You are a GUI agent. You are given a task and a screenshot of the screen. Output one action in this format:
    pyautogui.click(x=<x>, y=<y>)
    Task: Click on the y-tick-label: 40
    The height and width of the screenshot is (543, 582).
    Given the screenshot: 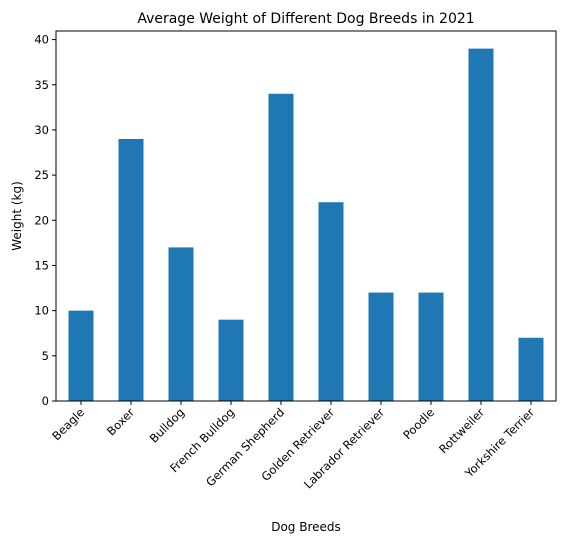 What is the action you would take?
    pyautogui.click(x=41, y=40)
    